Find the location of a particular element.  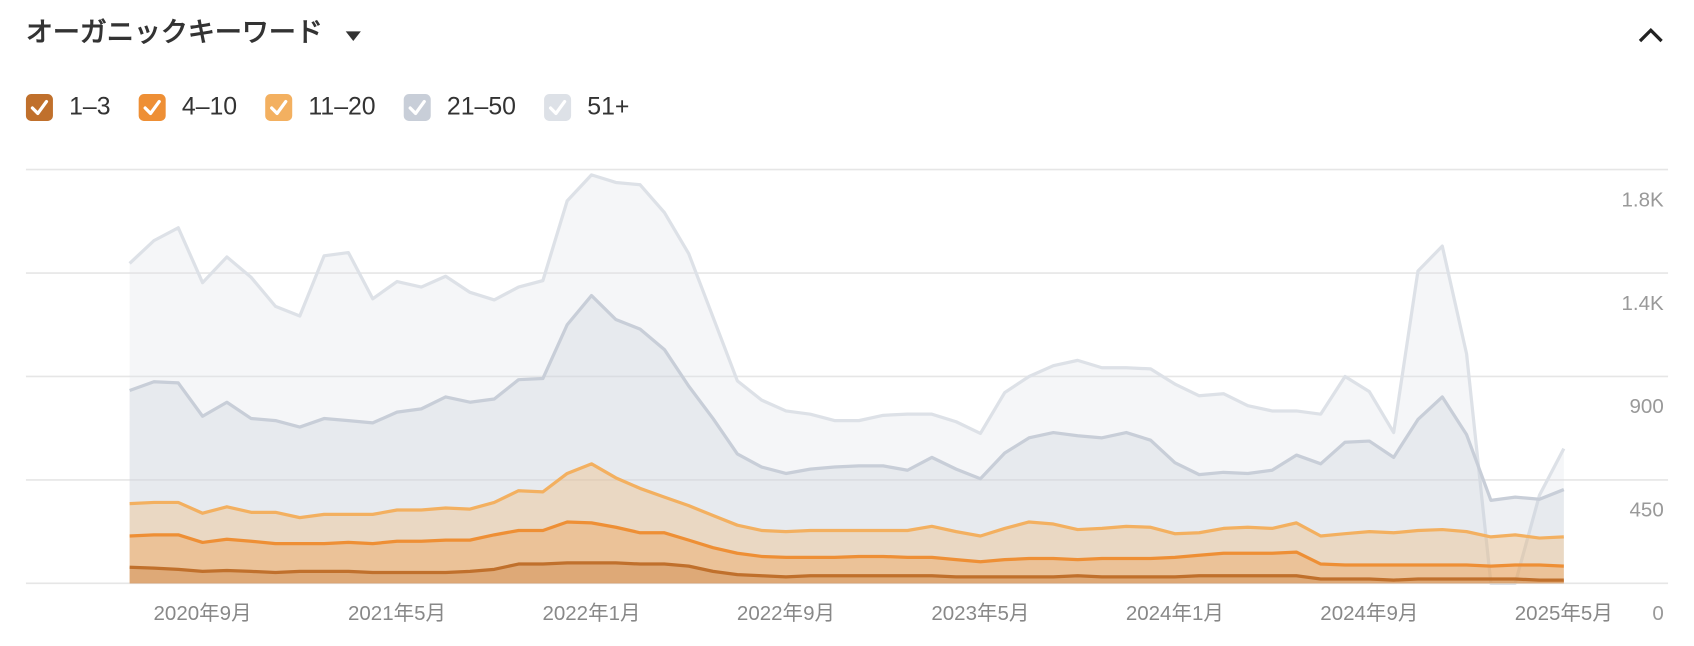

panel-title: オーガニックキーワード is located at coordinates (174, 33).